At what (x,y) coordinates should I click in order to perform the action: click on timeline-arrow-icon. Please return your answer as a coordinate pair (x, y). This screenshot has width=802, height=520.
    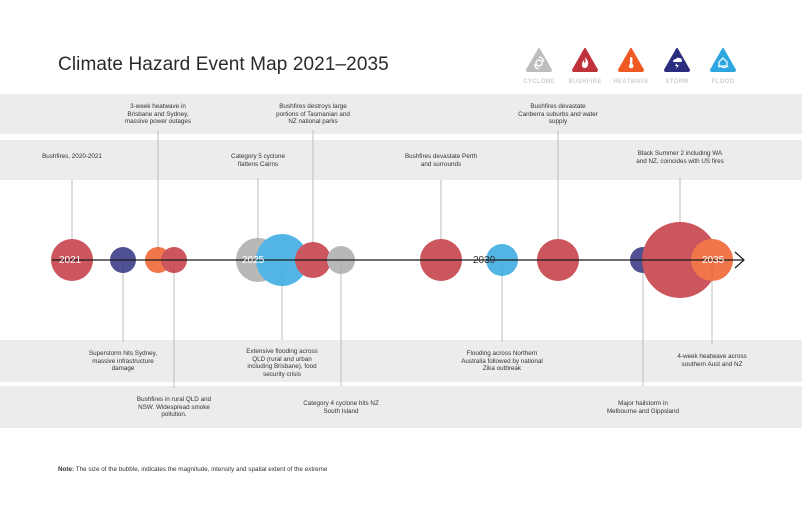
    Looking at the image, I should click on (739, 260).